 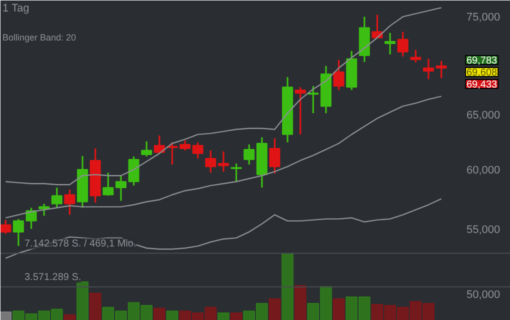 What do you see at coordinates (483, 116) in the screenshot?
I see `y-tick-label: 65,000` at bounding box center [483, 116].